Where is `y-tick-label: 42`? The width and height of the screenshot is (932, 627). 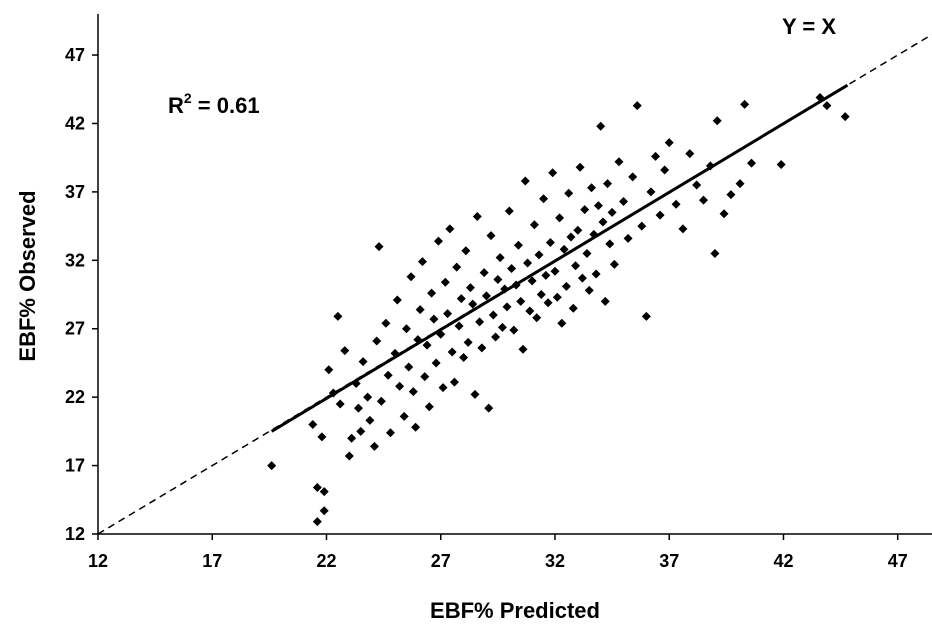 y-tick-label: 42 is located at coordinates (75, 123).